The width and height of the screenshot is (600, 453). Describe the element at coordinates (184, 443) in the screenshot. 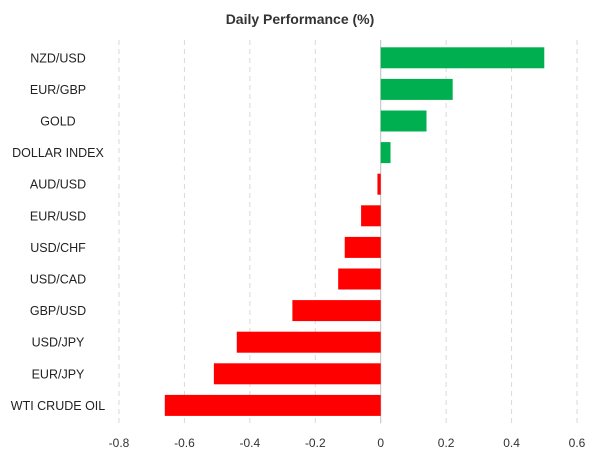

I see `x-tick-label: -0.6` at that location.